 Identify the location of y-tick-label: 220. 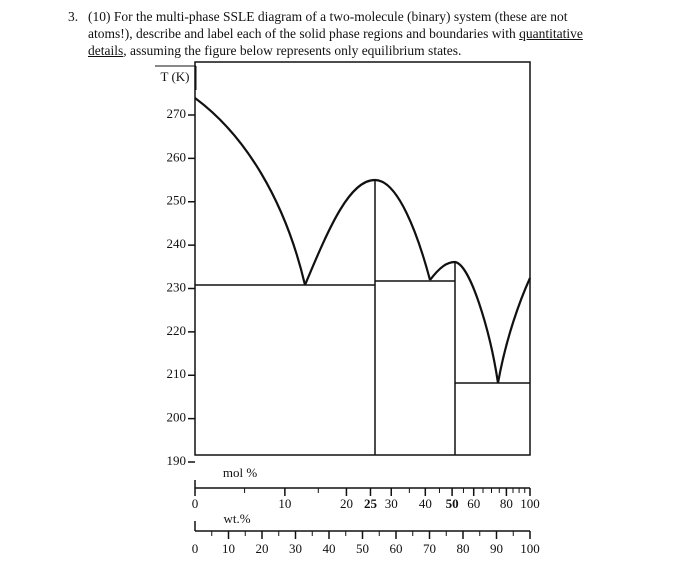
(177, 330).